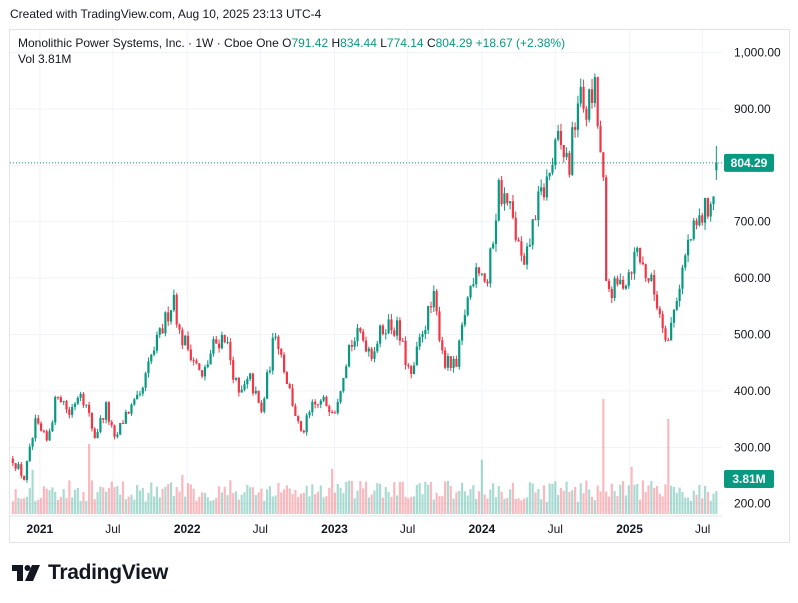 Image resolution: width=798 pixels, height=603 pixels. I want to click on y-tick-label: 1,000.00, so click(757, 53).